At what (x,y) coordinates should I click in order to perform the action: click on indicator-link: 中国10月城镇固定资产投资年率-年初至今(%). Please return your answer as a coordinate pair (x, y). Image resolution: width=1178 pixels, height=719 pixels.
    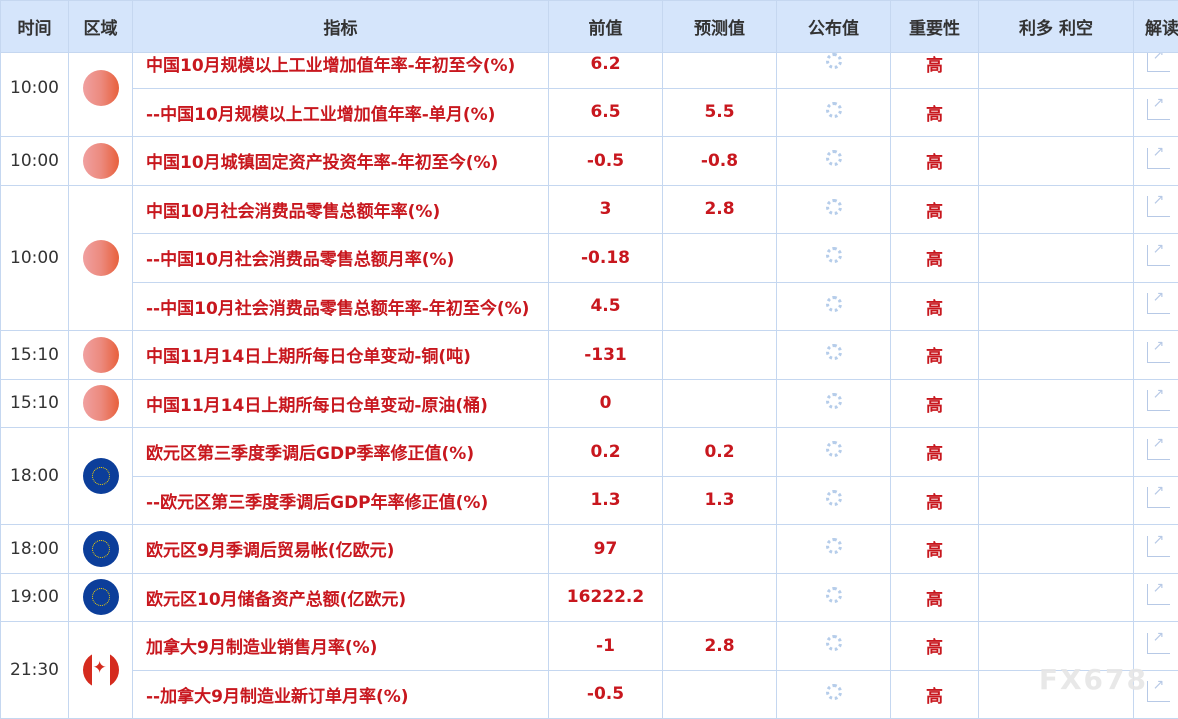
    Looking at the image, I should click on (341, 161).